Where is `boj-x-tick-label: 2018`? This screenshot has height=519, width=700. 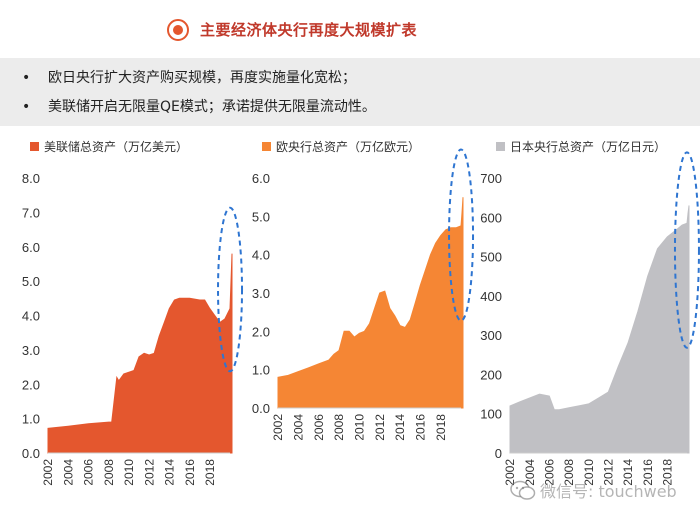
boj-x-tick-label: 2018 is located at coordinates (668, 472).